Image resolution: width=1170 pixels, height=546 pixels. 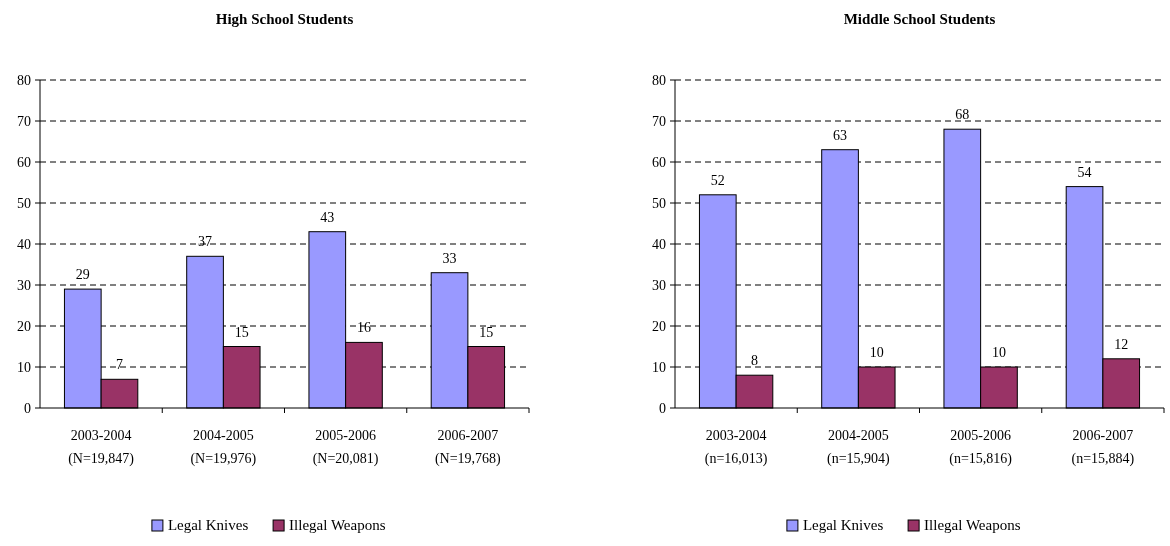 What do you see at coordinates (284, 19) in the screenshot?
I see `chart-title: High School Students` at bounding box center [284, 19].